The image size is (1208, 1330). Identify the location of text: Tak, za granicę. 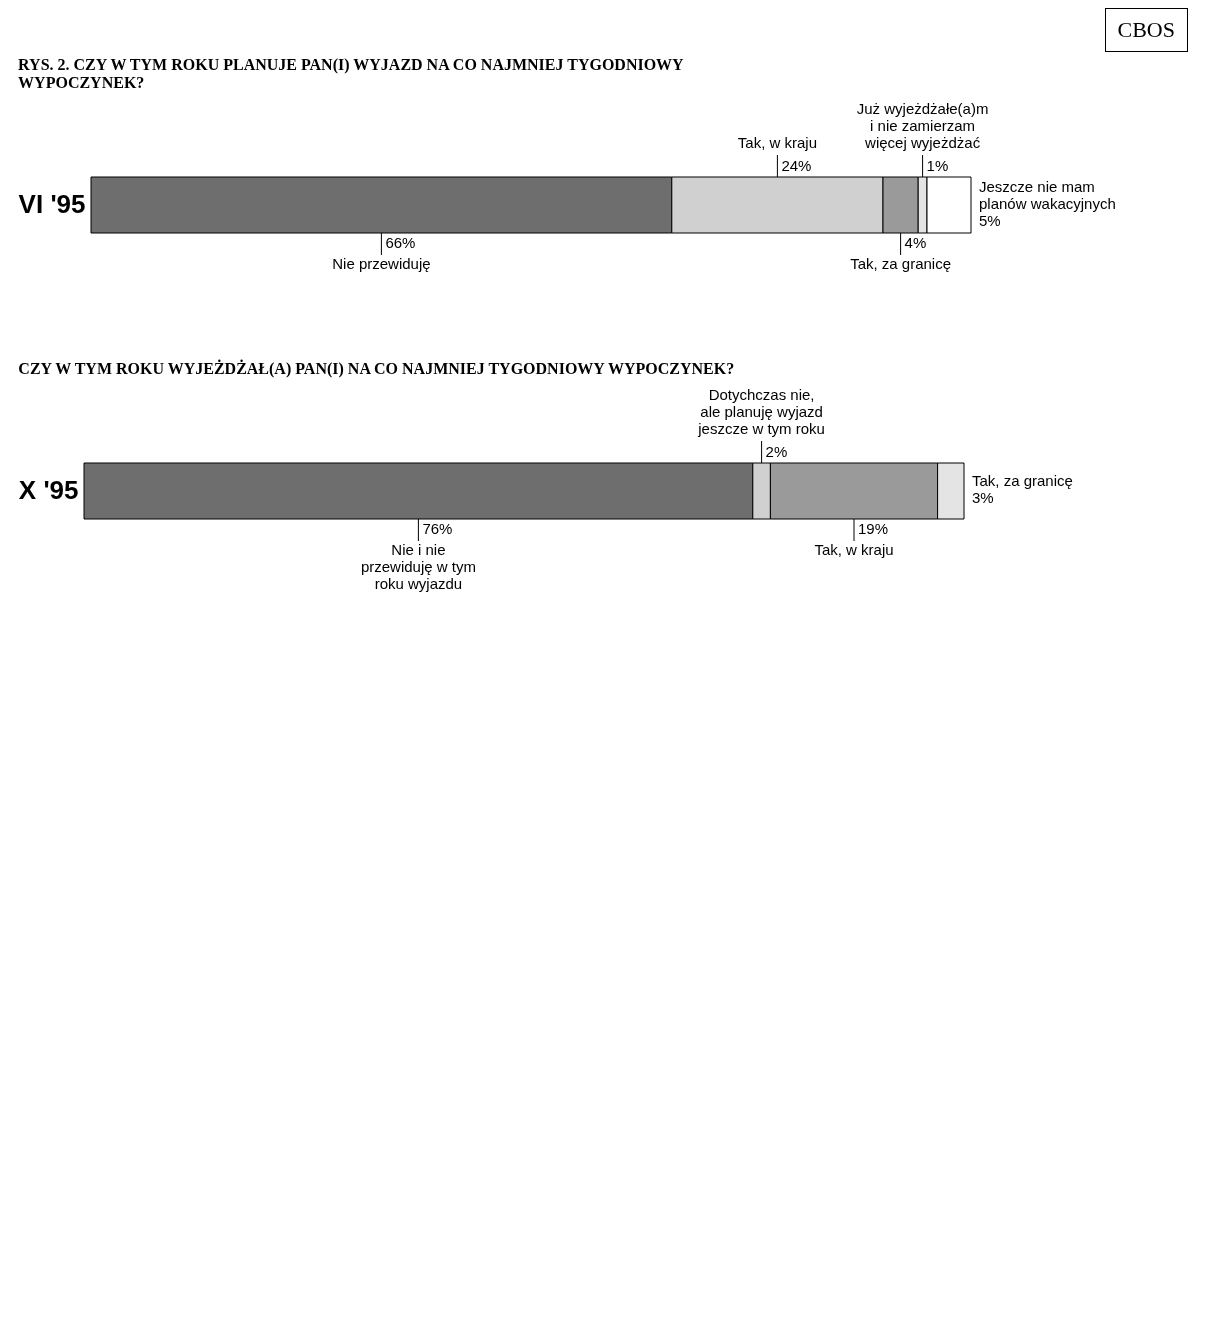
(901, 263).